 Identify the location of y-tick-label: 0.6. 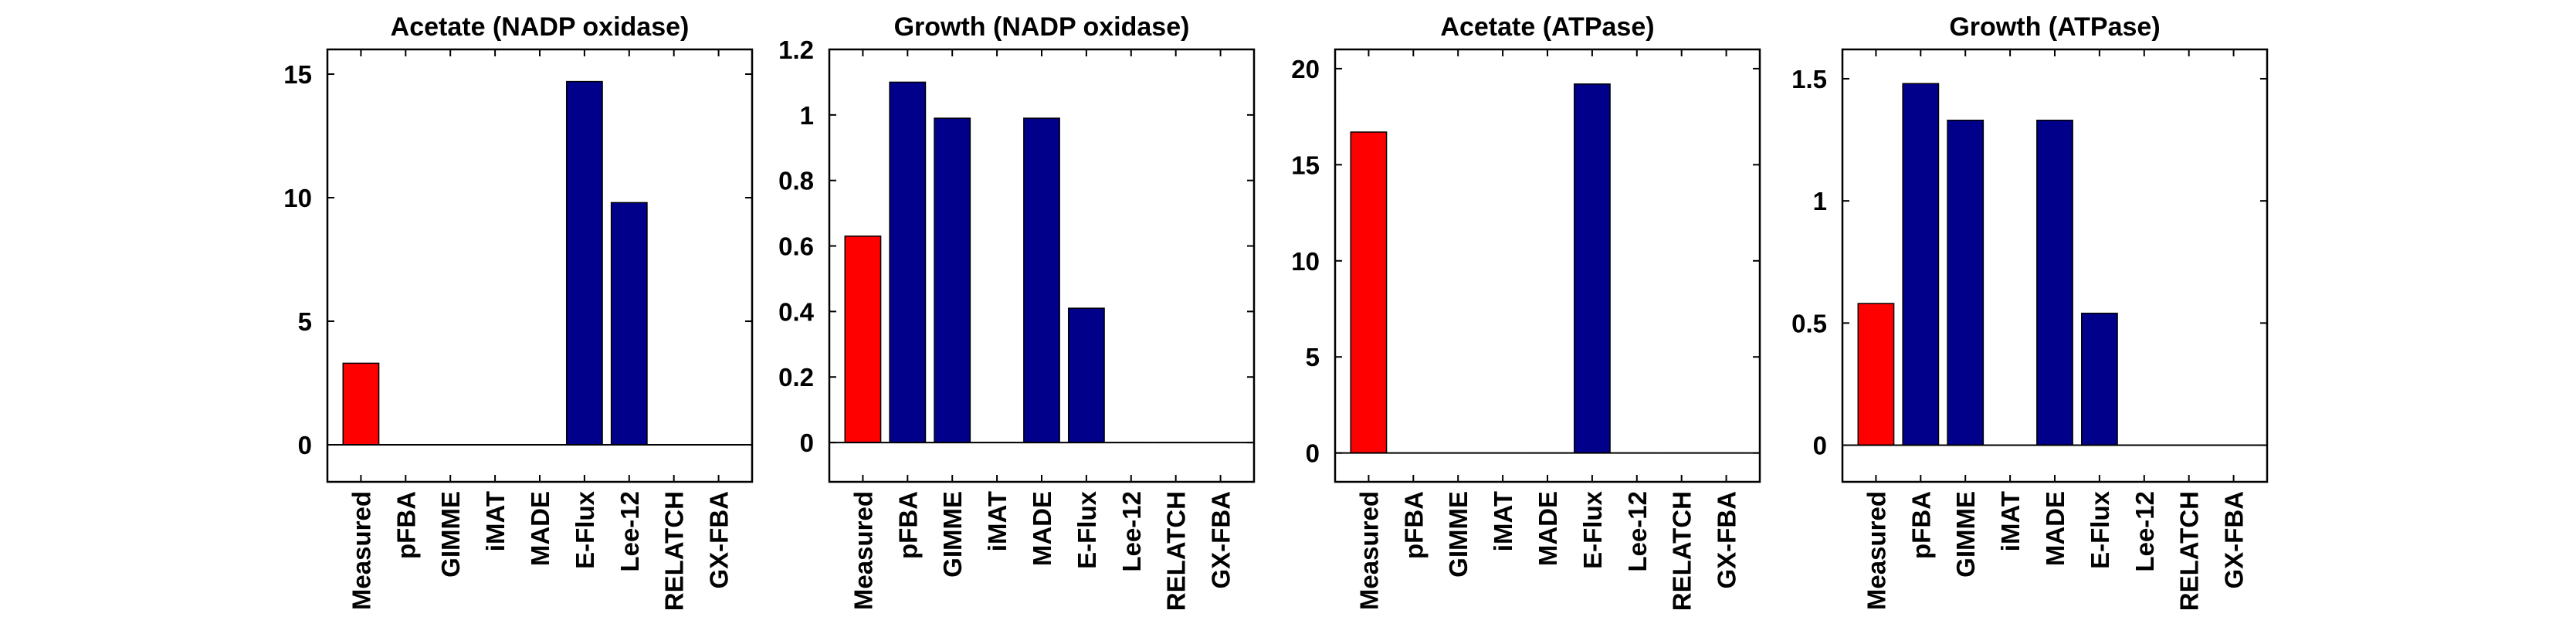
(796, 246).